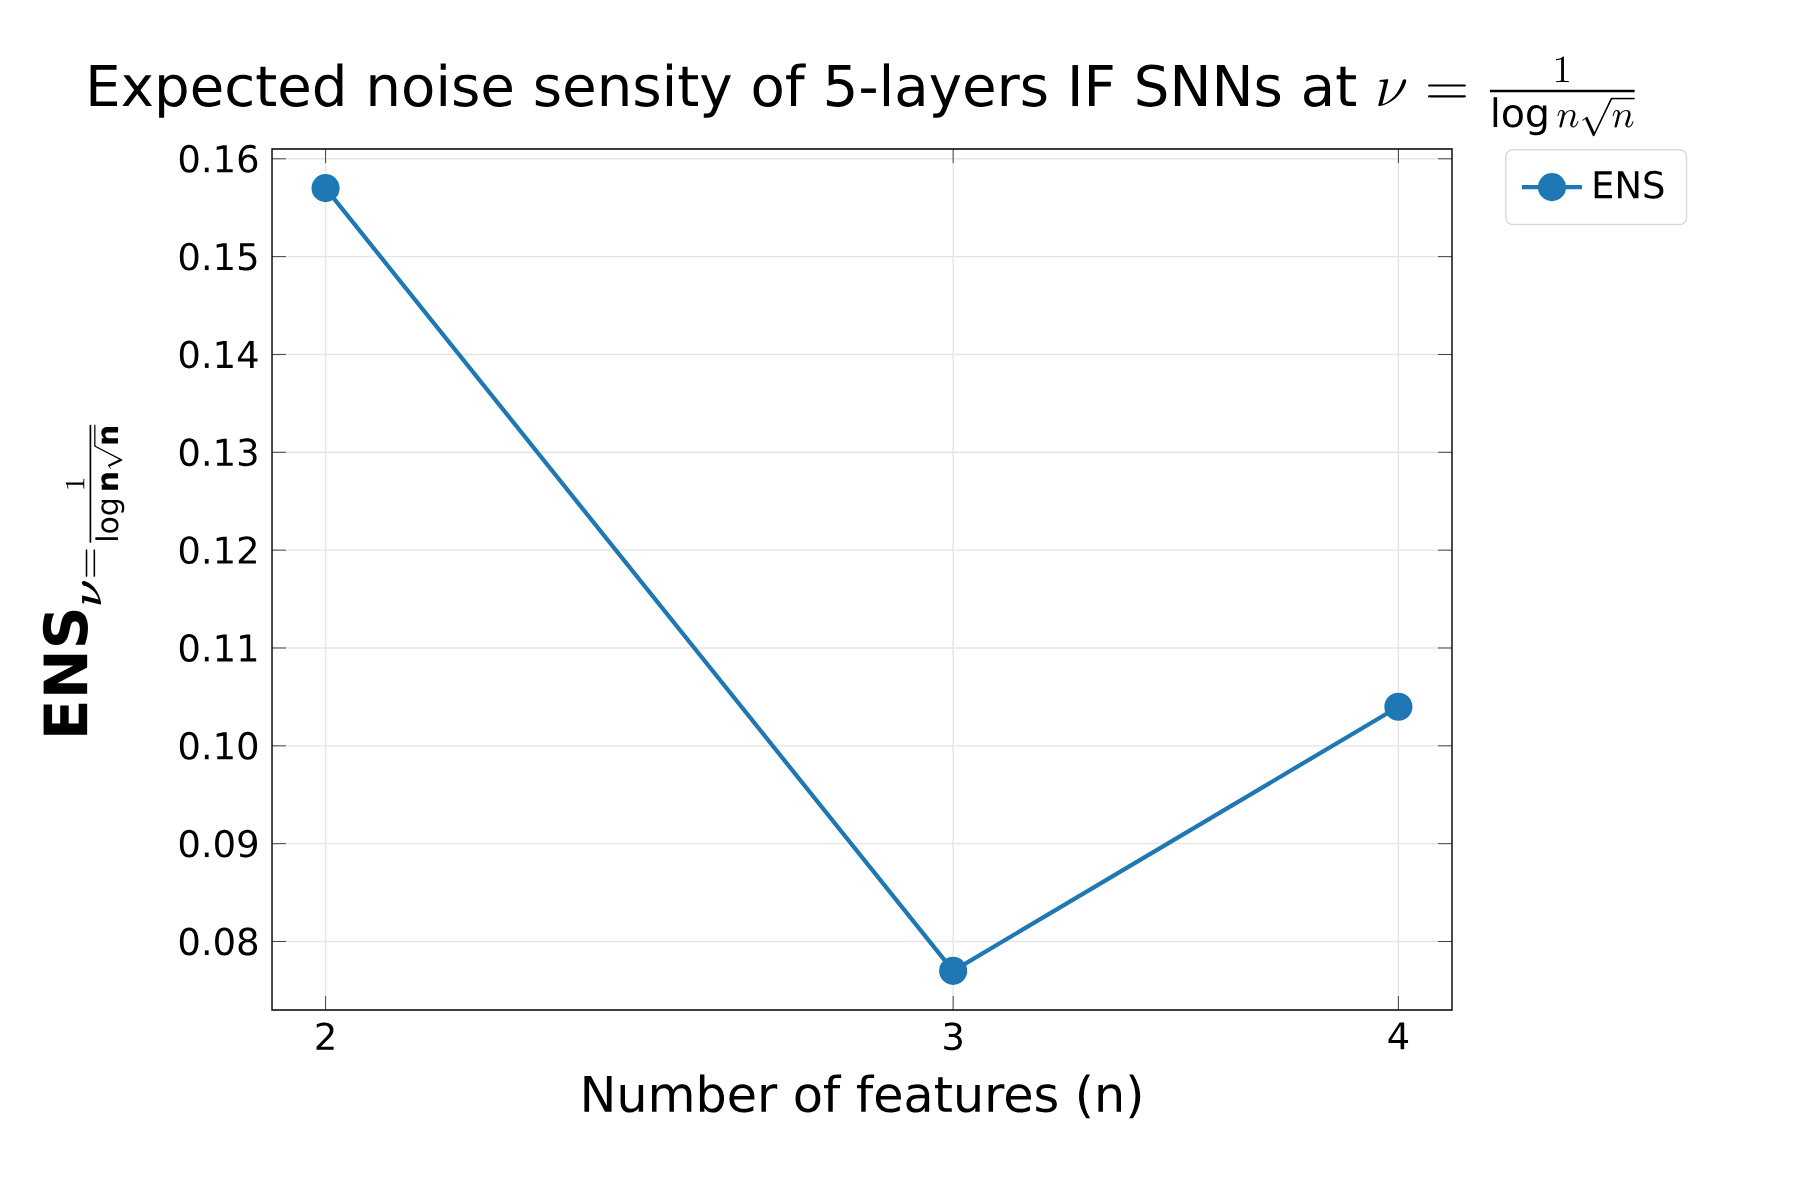 The width and height of the screenshot is (1800, 1200). I want to click on x-tick-label: 2, so click(325, 1036).